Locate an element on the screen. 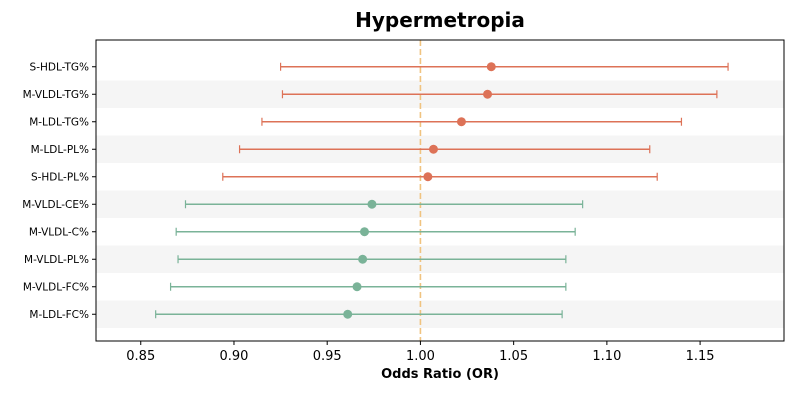 This screenshot has height=400, width=800. chart-title: Hypermetropia is located at coordinates (440, 20).